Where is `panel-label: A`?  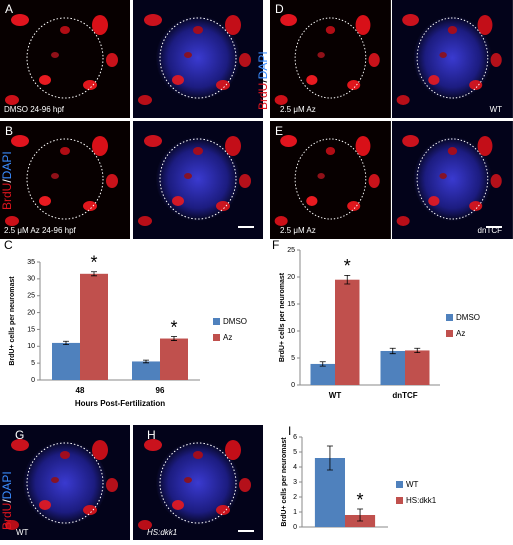 panel-label: A is located at coordinates (9, 9).